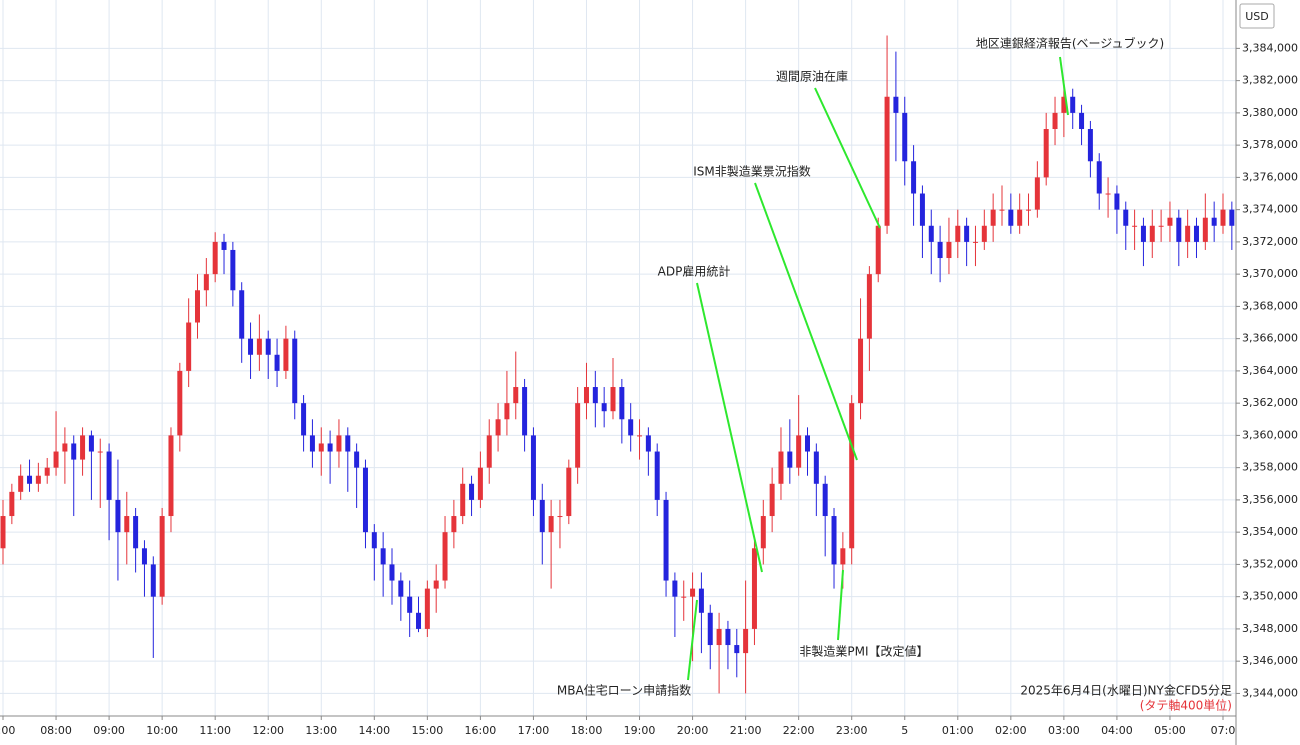 The height and width of the screenshot is (745, 1300). What do you see at coordinates (624, 690) in the screenshot?
I see `annotation: MBA住宅ローン申請指数` at bounding box center [624, 690].